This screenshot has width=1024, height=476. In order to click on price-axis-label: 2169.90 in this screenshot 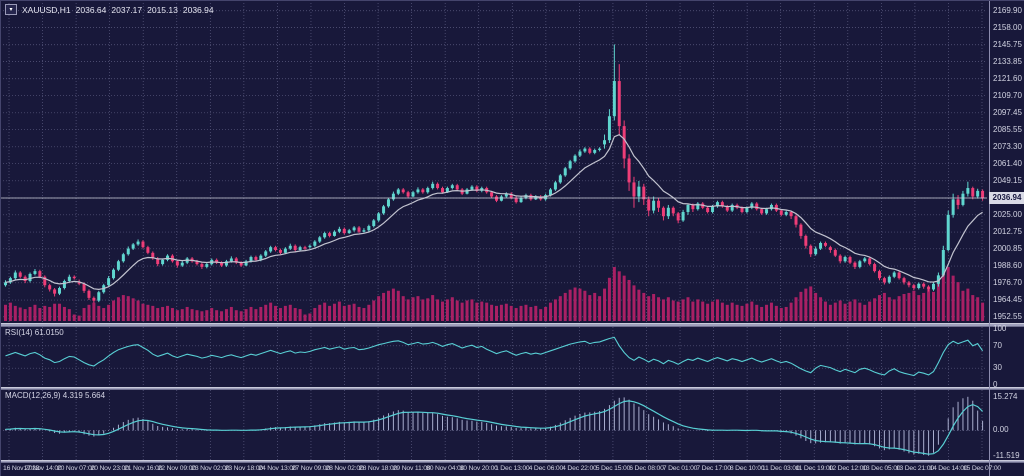, I will do `click(1007, 10)`.